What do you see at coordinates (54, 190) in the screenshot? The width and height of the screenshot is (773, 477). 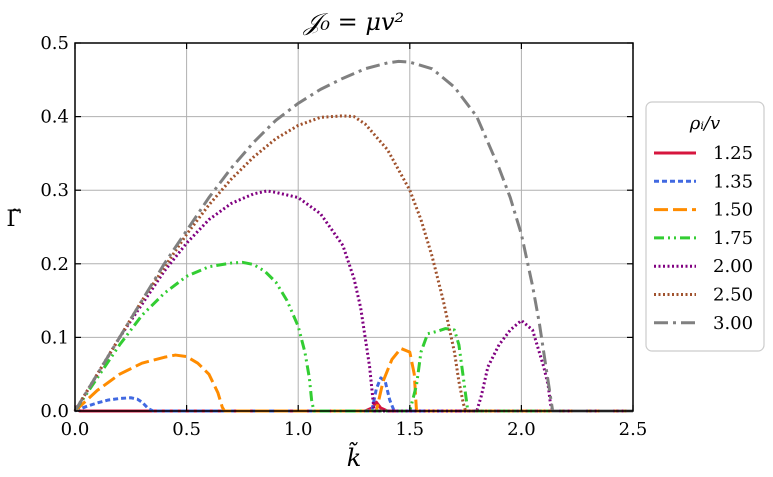 I see `y-tick-label: 0.3` at bounding box center [54, 190].